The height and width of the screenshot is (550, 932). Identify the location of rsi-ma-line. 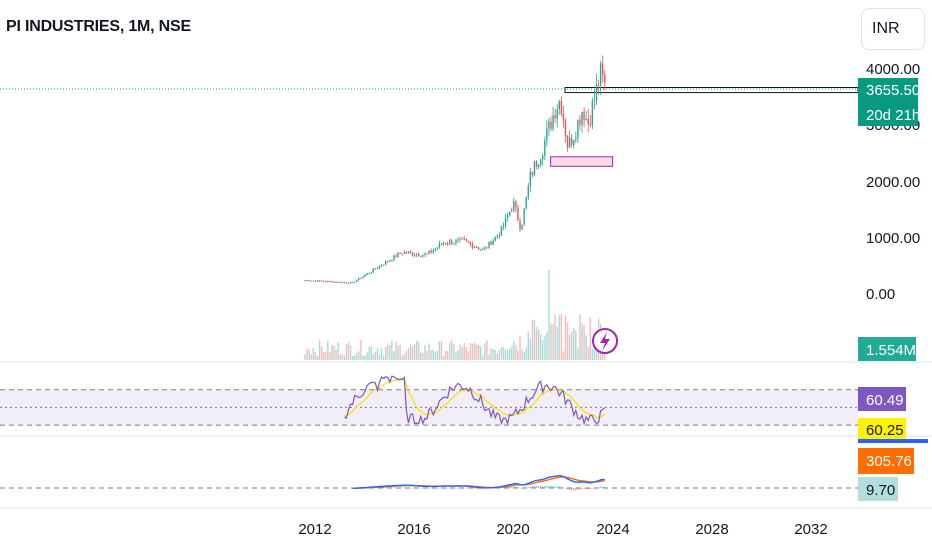
(475, 398).